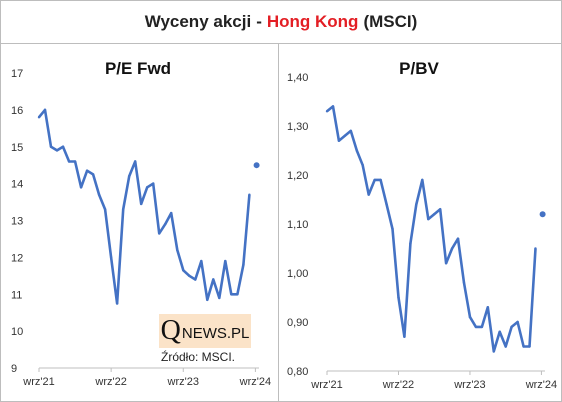 The image size is (562, 402). What do you see at coordinates (17, 222) in the screenshot?
I see `y-tick-label: 13` at bounding box center [17, 222].